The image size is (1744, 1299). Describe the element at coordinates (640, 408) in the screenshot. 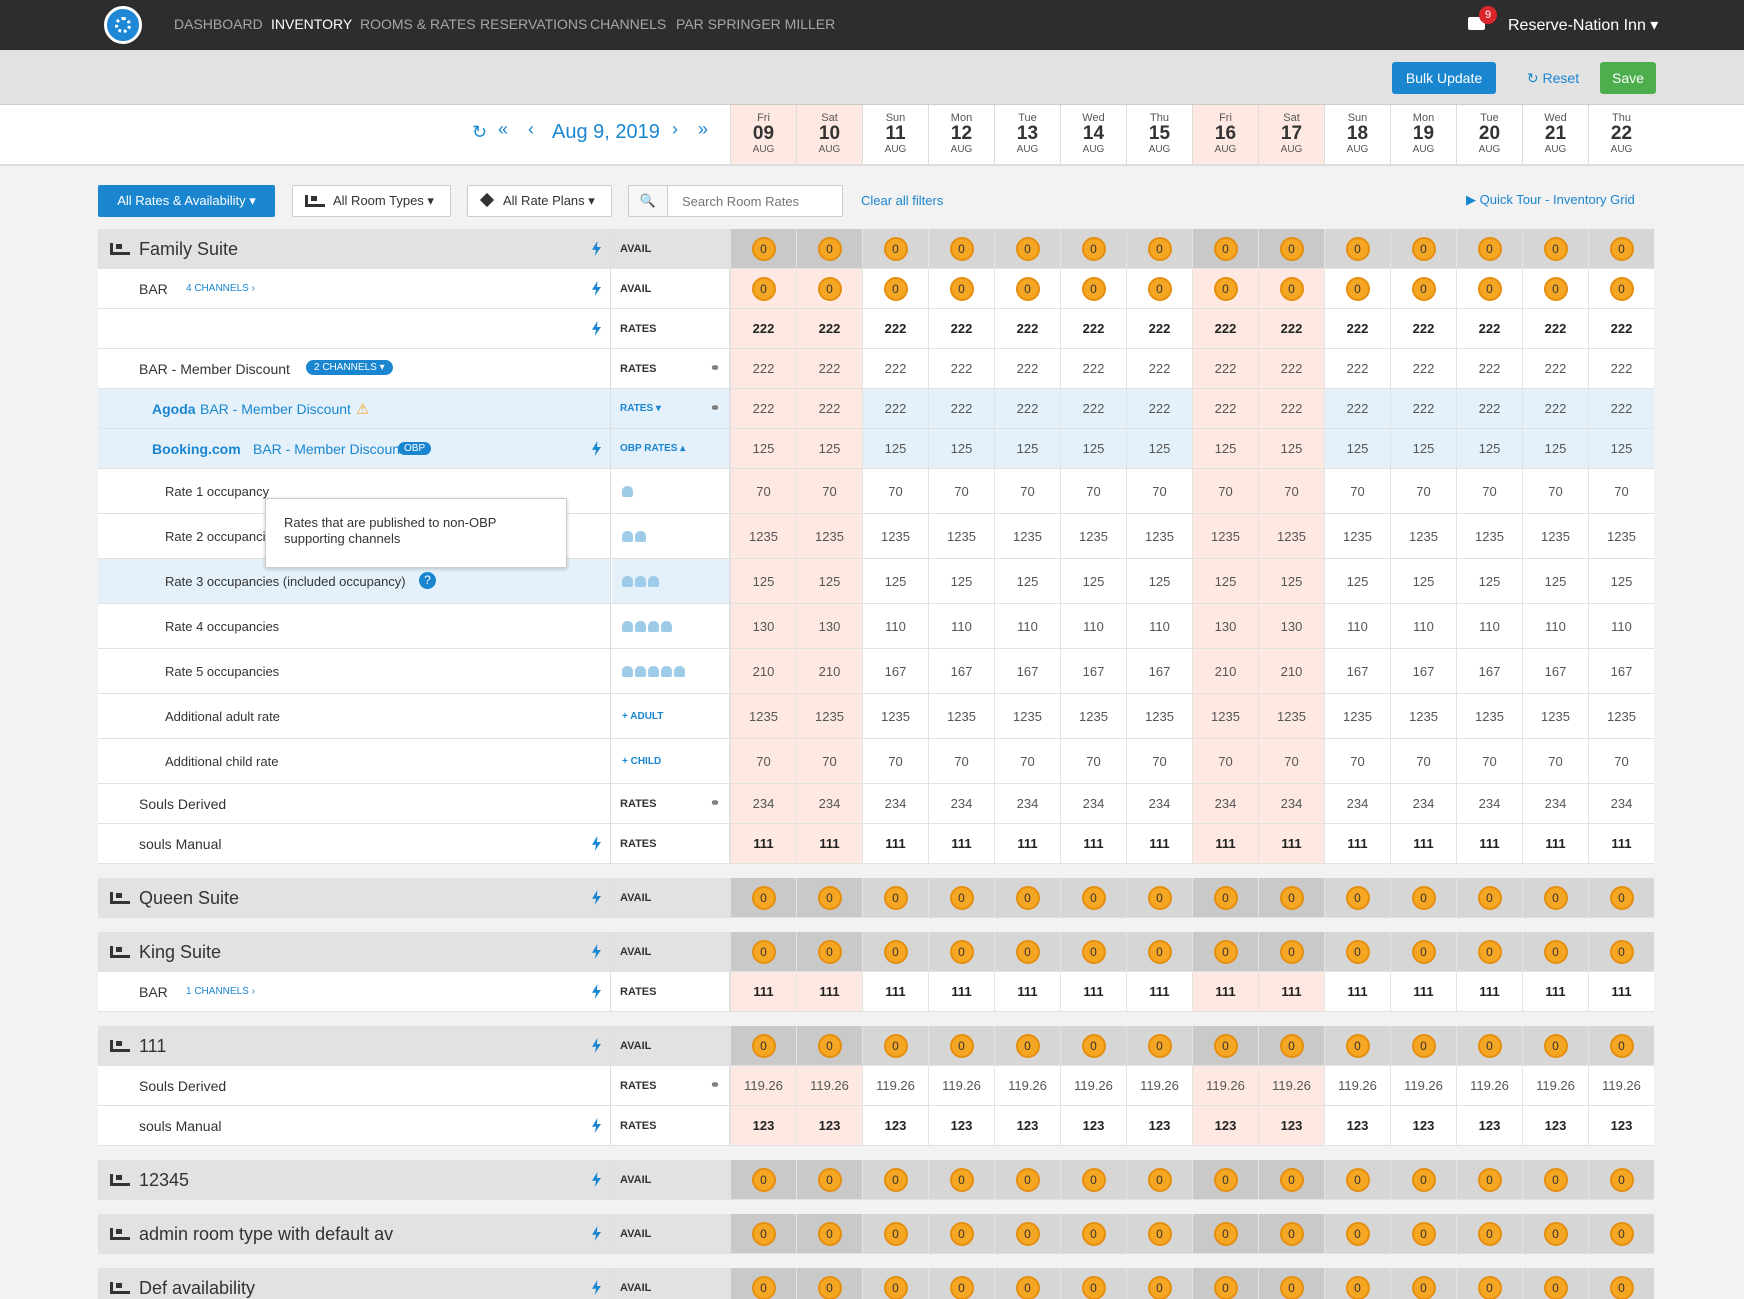

I see `row-type-label: RATES ▾` at that location.